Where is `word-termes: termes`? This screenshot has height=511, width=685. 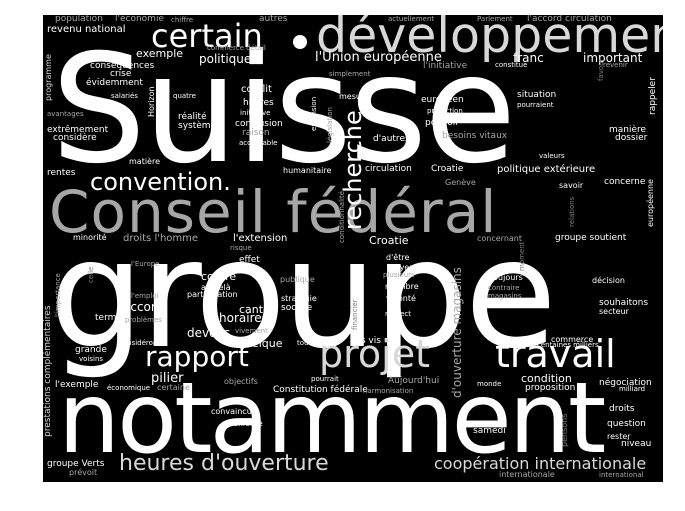 word-termes: termes is located at coordinates (111, 318).